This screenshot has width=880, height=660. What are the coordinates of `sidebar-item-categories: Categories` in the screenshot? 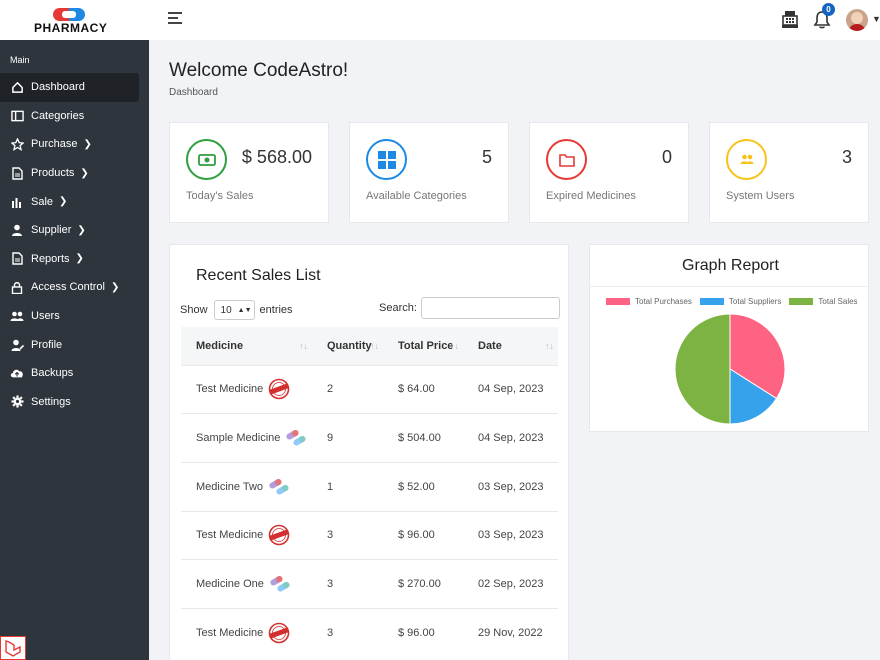 It's located at (74, 116).